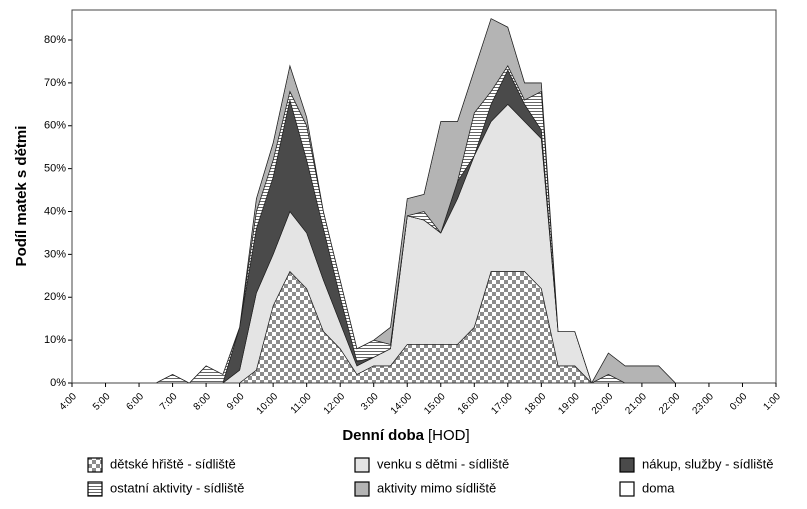 Image resolution: width=807 pixels, height=509 pixels. I want to click on x-tick-label: 6:00, so click(135, 402).